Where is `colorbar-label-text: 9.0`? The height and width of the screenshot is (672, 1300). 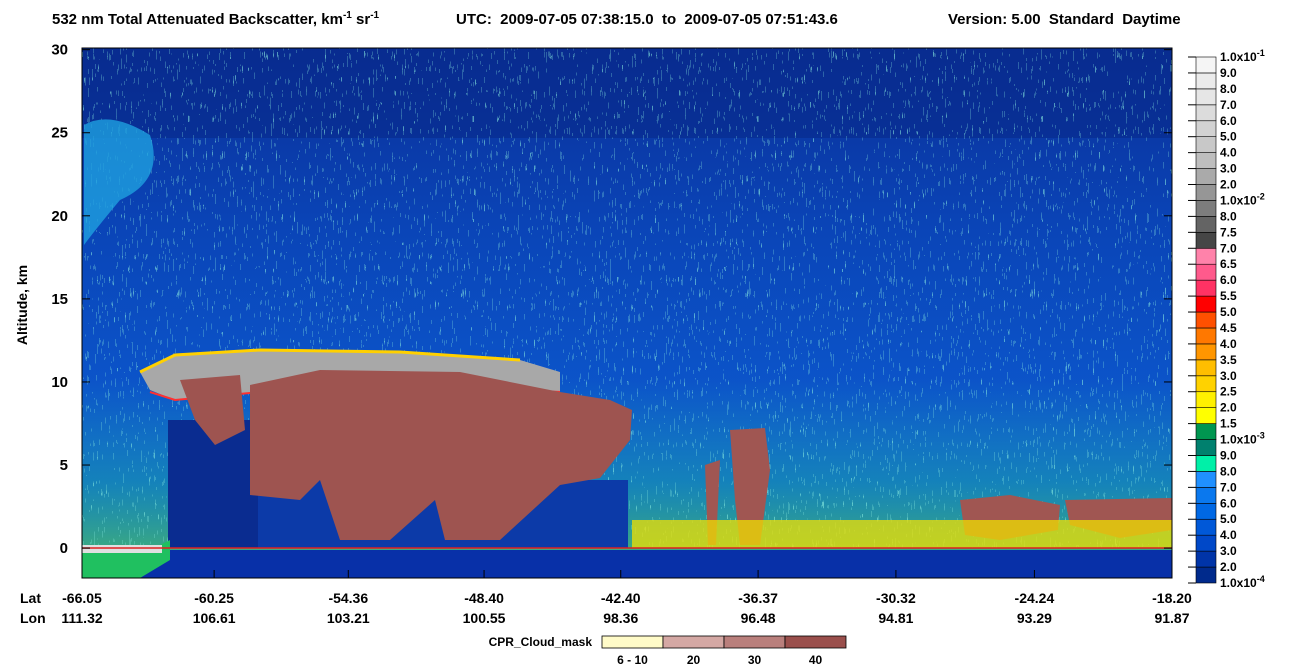 colorbar-label-text: 9.0 is located at coordinates (1228, 455).